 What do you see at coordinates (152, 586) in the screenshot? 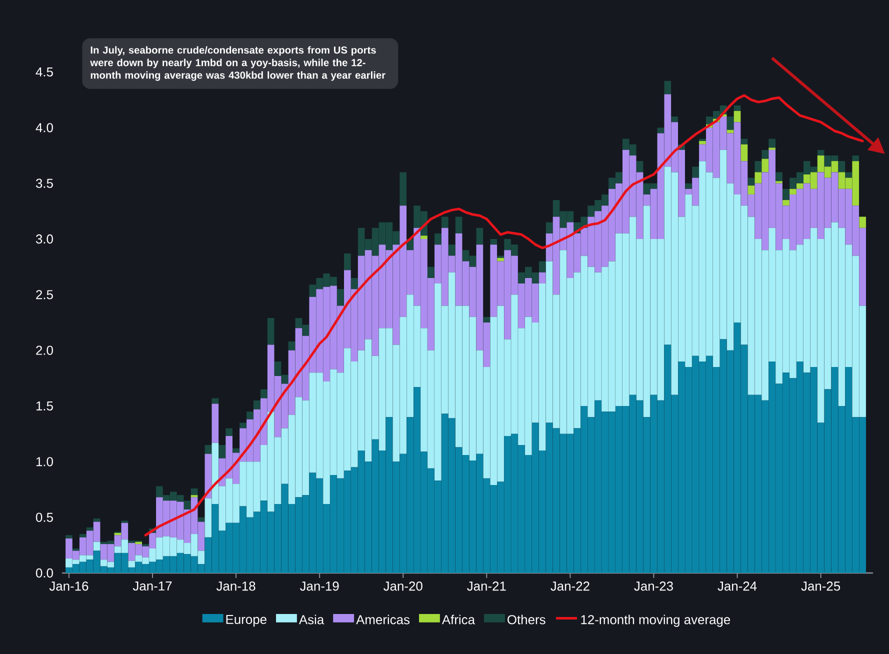
I see `x-tick-label: Jan-17` at bounding box center [152, 586].